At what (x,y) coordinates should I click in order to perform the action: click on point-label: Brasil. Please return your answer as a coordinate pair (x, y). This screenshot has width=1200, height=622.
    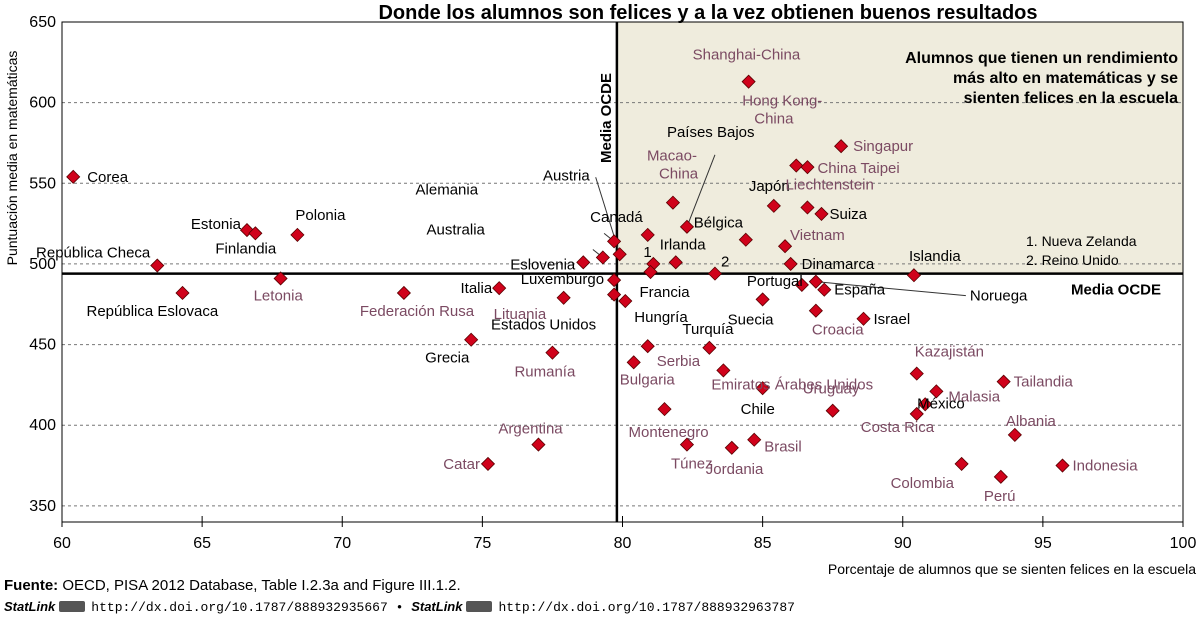
    Looking at the image, I should click on (783, 447).